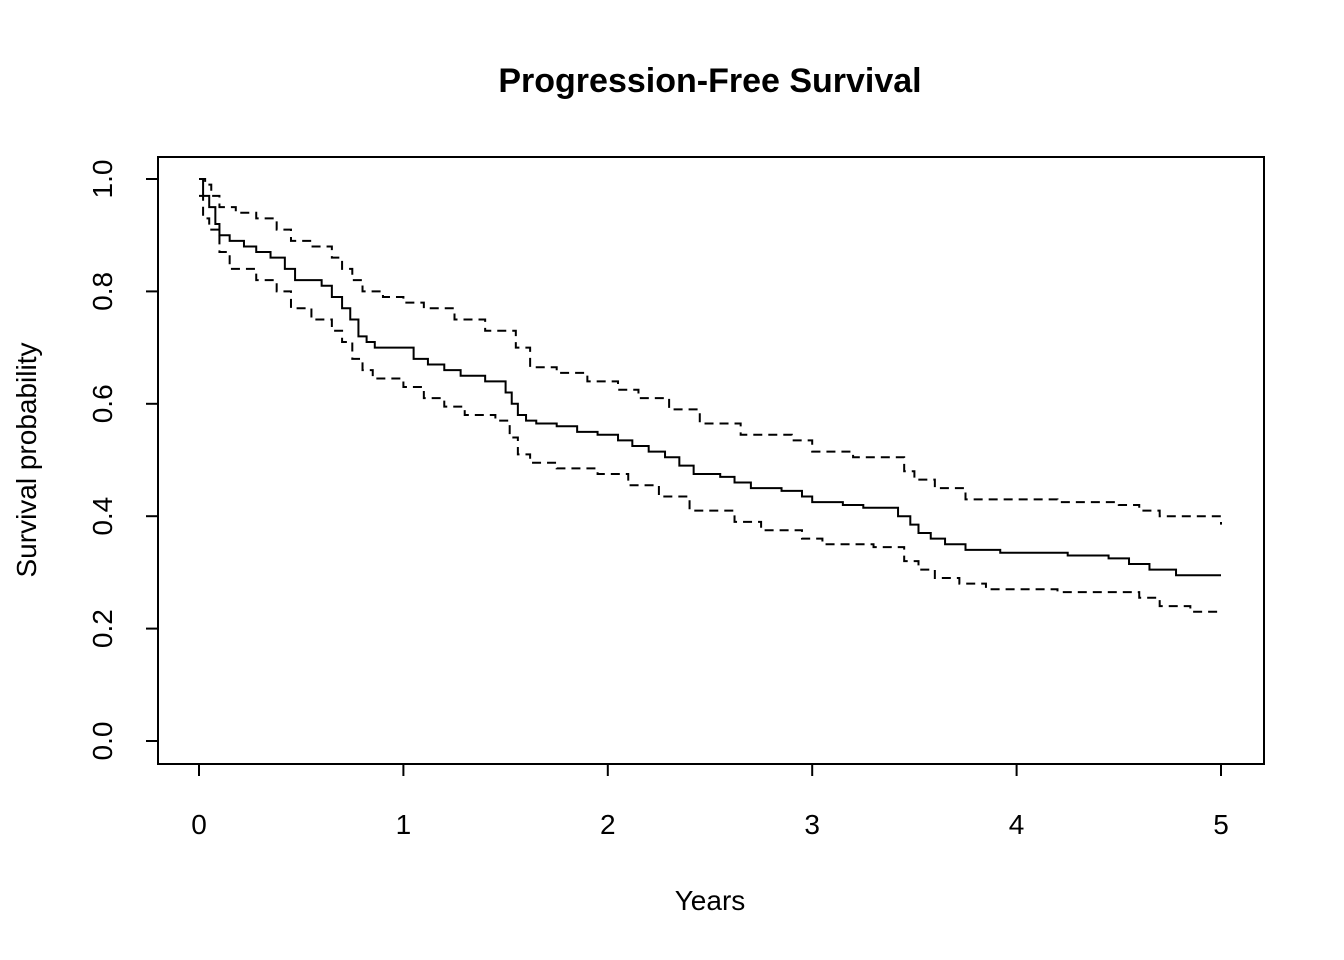  I want to click on x-tick-label: 3, so click(812, 824).